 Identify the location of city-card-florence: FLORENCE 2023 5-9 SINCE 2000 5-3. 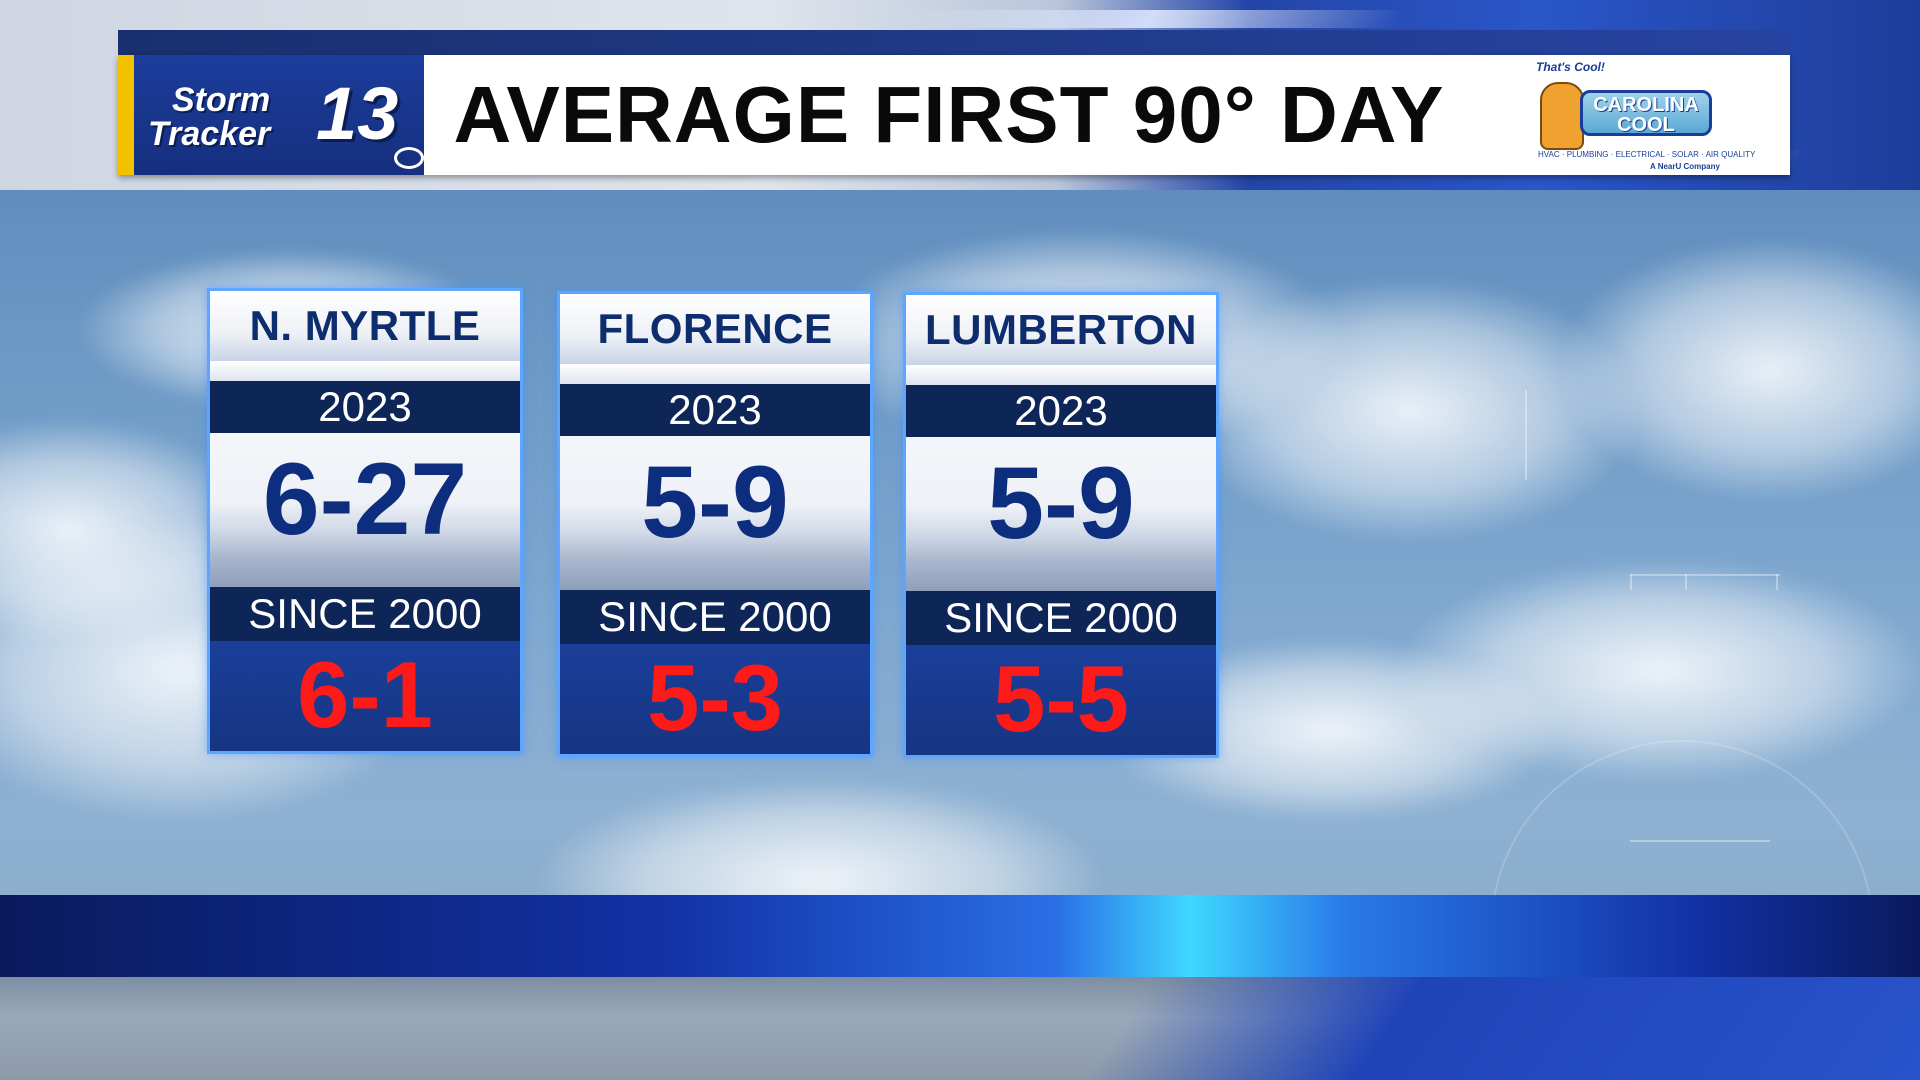
(715, 524).